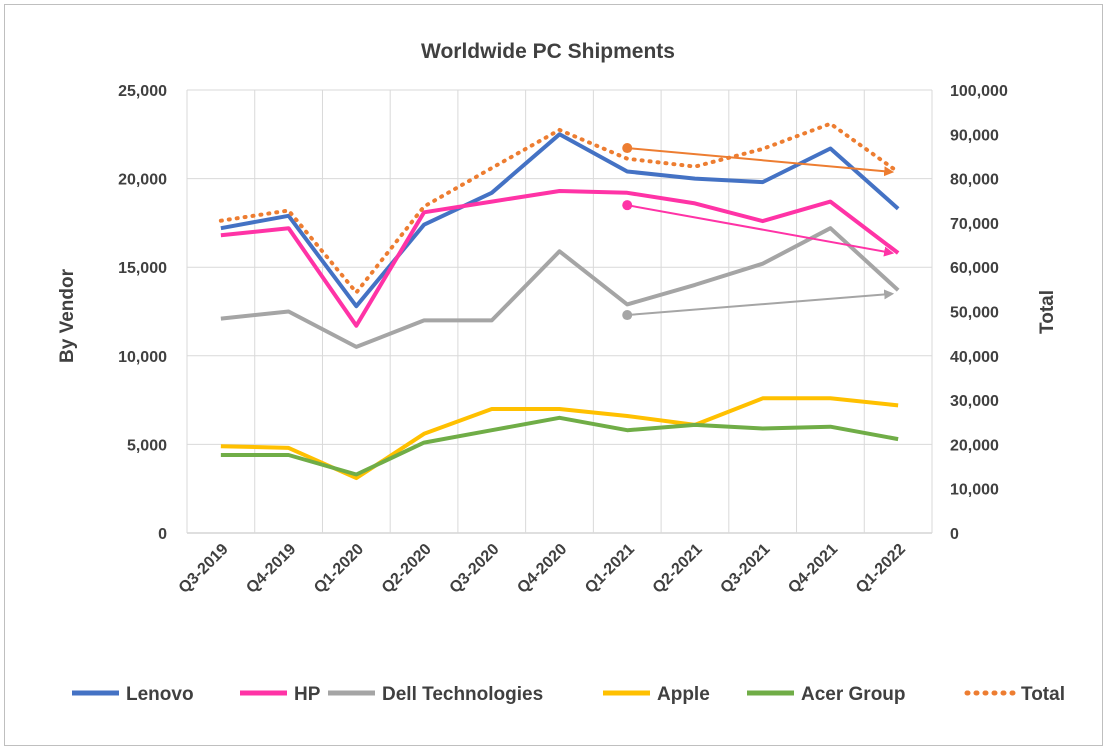  I want to click on y2-tick-label: 50,000, so click(974, 313).